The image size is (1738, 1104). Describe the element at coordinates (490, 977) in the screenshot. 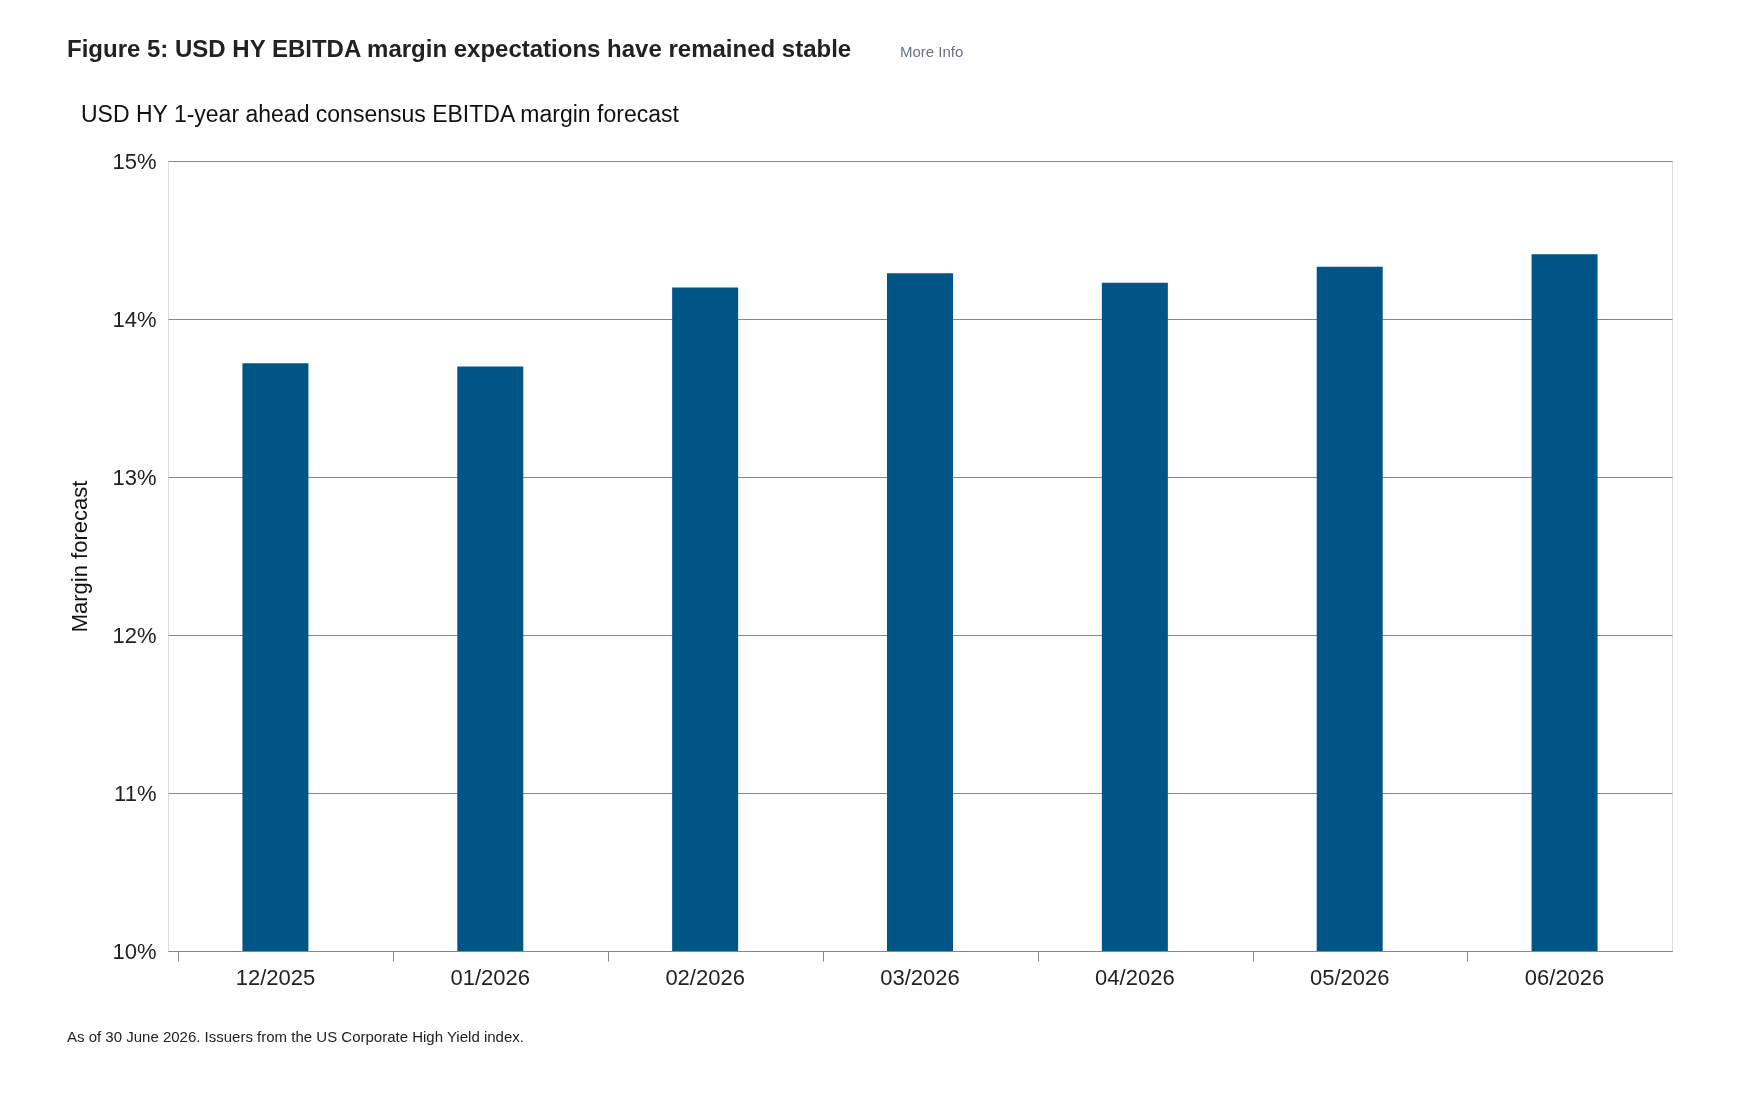

I see `x-tick-label: 01/2026` at that location.